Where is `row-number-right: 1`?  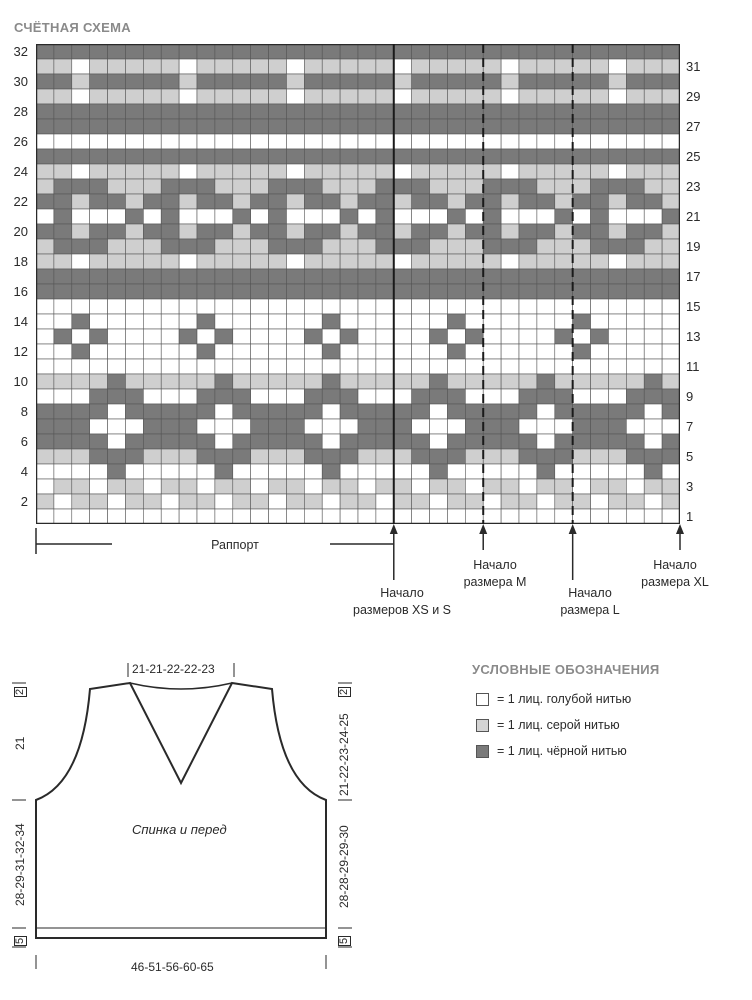 row-number-right: 1 is located at coordinates (690, 516).